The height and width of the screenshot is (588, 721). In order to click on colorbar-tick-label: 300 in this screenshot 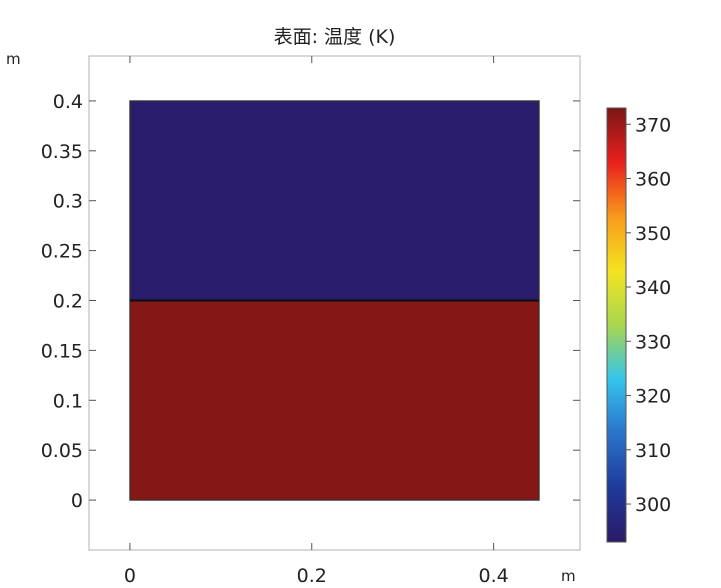, I will do `click(653, 505)`.